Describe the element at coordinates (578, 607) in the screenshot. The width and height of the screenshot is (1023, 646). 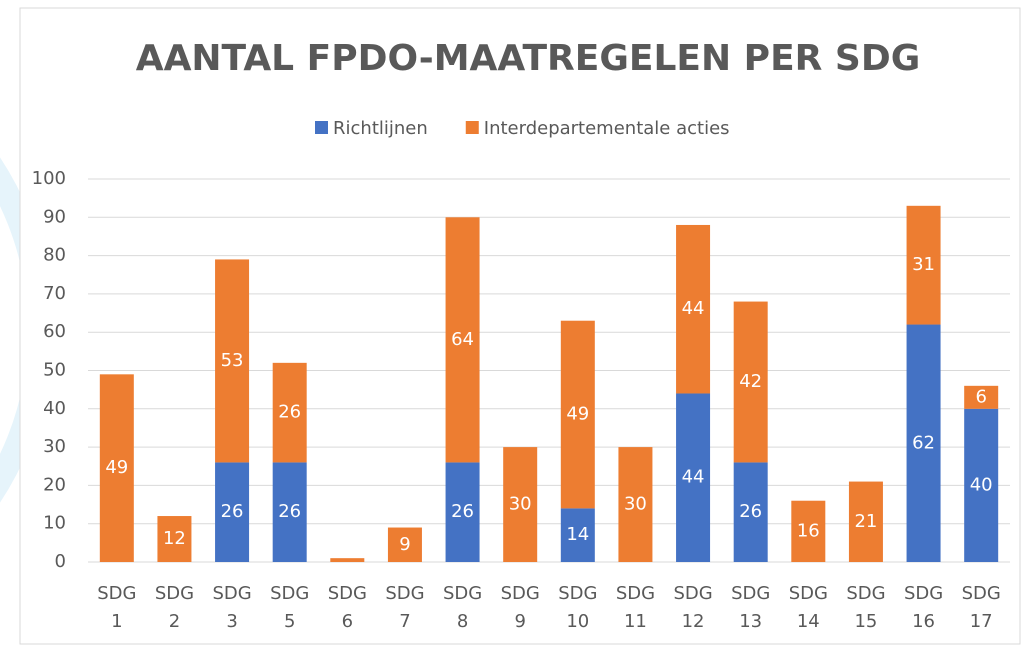
I see `x-tick-label: SDG 10` at that location.